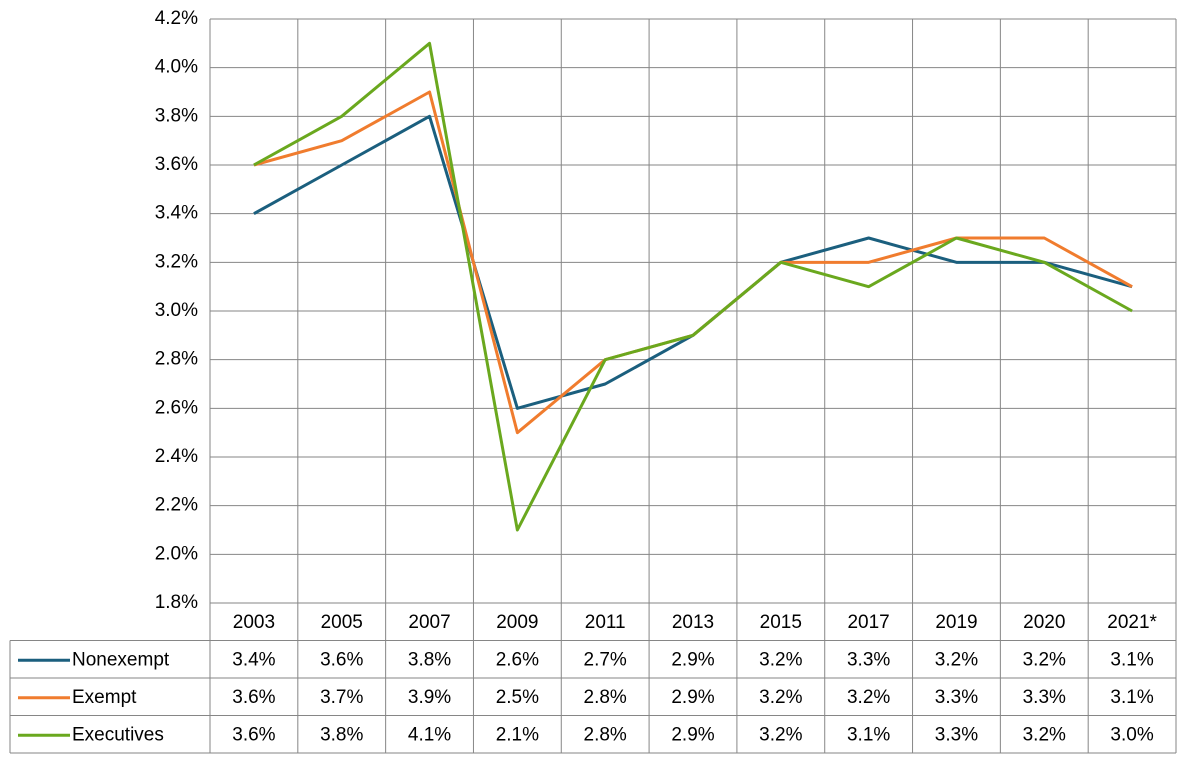 Image resolution: width=1177 pixels, height=766 pixels. What do you see at coordinates (693, 622) in the screenshot?
I see `x-tick-label: 2013` at bounding box center [693, 622].